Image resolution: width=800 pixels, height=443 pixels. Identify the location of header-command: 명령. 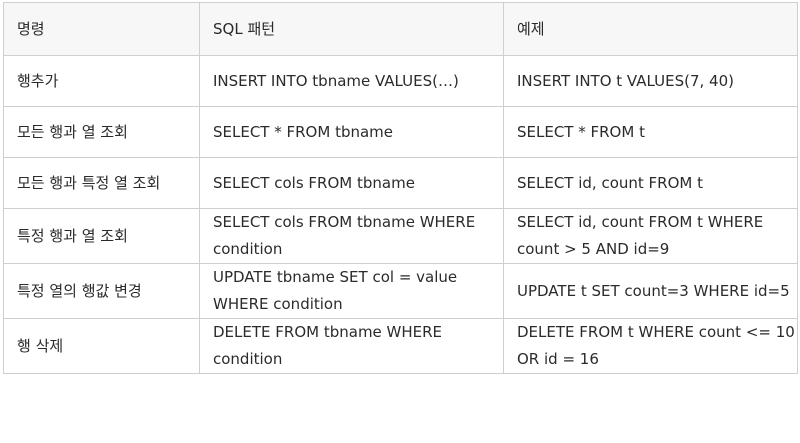
(101, 29).